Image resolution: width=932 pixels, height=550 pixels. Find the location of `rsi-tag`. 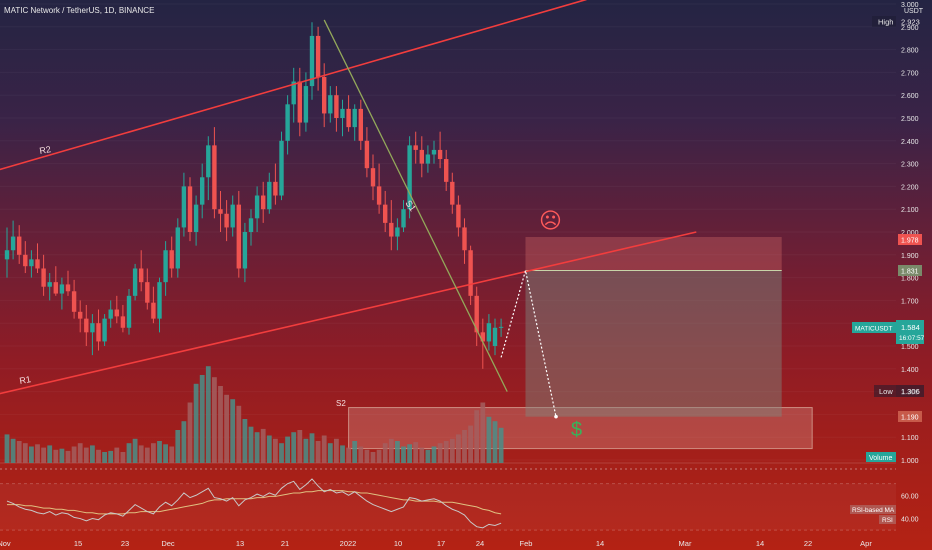

rsi-tag is located at coordinates (887, 519).